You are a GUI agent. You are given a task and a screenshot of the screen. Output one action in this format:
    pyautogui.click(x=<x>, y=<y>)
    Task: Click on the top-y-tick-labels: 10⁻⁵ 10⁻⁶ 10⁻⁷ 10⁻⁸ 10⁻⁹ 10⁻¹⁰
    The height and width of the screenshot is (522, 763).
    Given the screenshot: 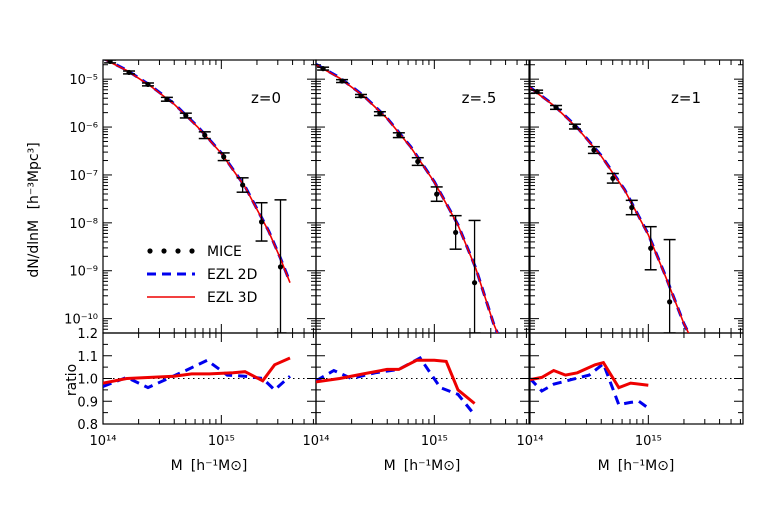 What is the action you would take?
    pyautogui.click(x=81, y=200)
    